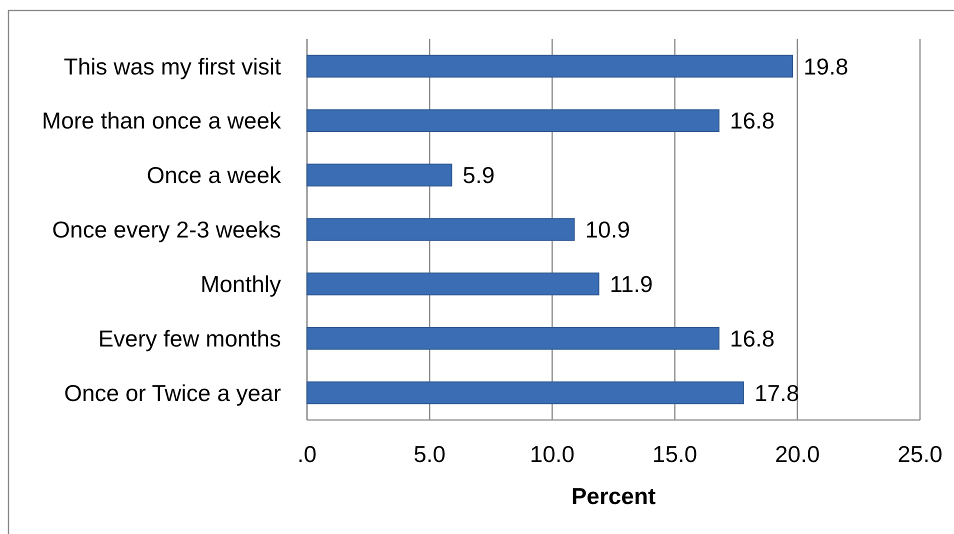  I want to click on y-tick-label: Once every 2-3 weeks, so click(166, 229).